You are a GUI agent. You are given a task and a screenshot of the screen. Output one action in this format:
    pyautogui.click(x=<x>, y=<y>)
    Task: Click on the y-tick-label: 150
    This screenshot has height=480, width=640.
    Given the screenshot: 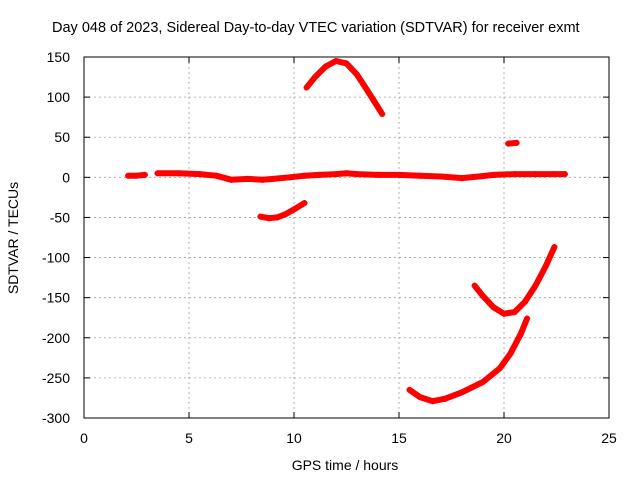 What is the action you would take?
    pyautogui.click(x=59, y=57)
    